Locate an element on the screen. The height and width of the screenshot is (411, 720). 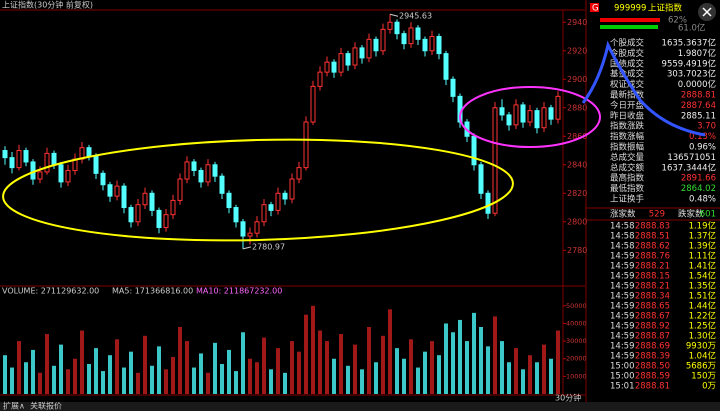
tick-volume: 1.35亿 is located at coordinates (702, 286).